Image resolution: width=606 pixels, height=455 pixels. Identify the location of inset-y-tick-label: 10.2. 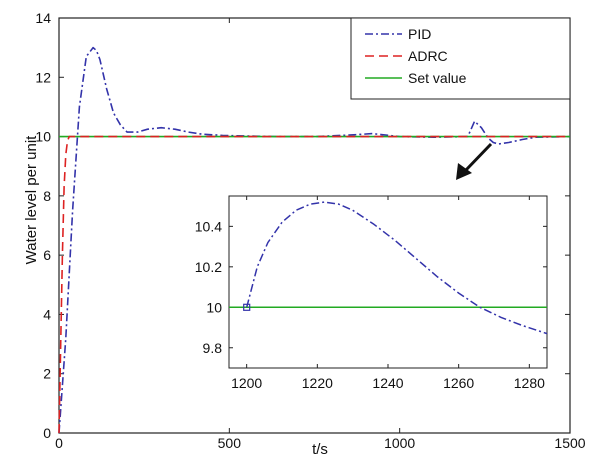
(208, 267).